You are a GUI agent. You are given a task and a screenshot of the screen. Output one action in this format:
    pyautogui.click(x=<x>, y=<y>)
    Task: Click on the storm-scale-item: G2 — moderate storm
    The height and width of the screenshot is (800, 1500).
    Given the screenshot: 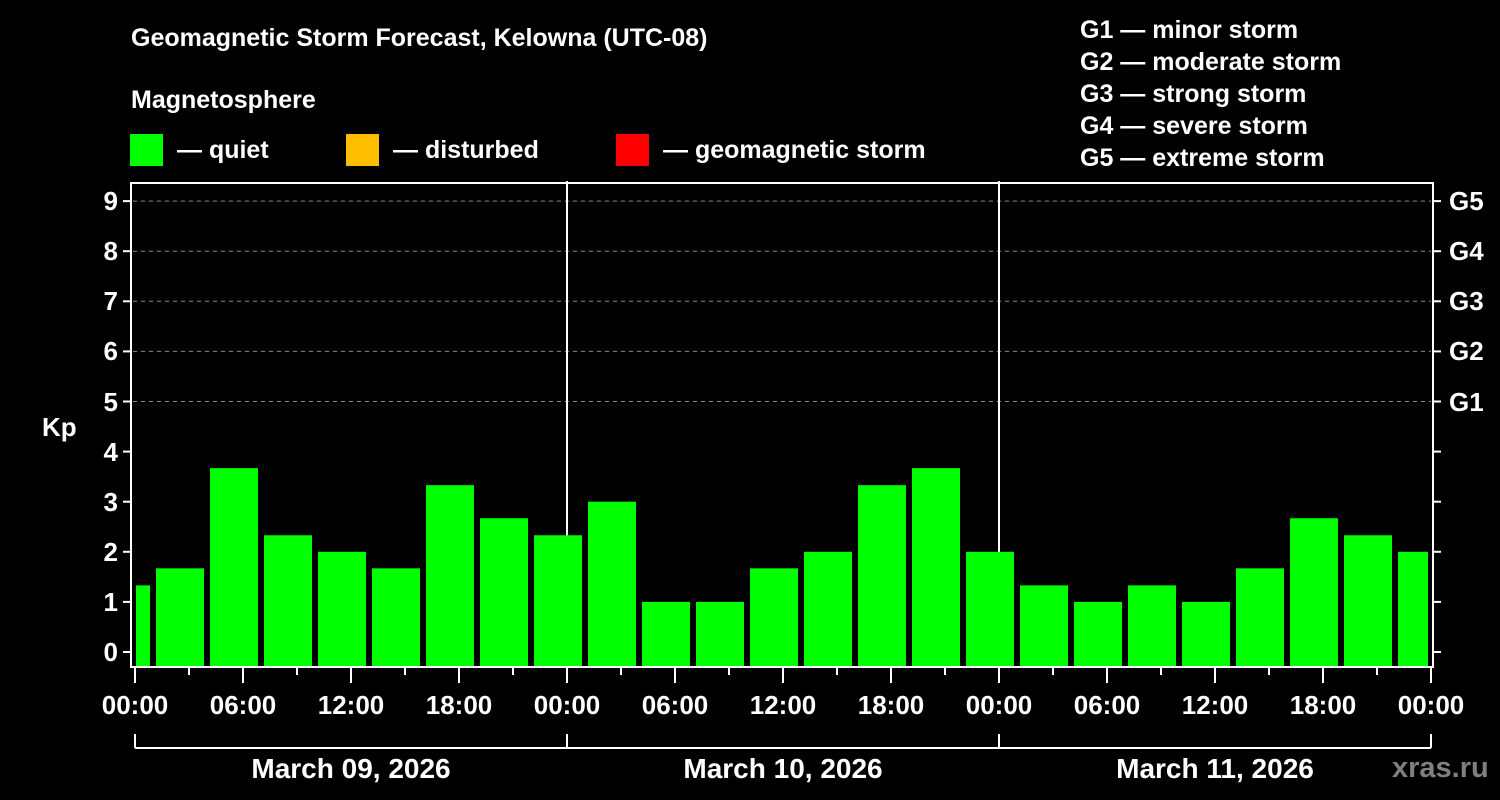 What is the action you would take?
    pyautogui.click(x=1211, y=62)
    